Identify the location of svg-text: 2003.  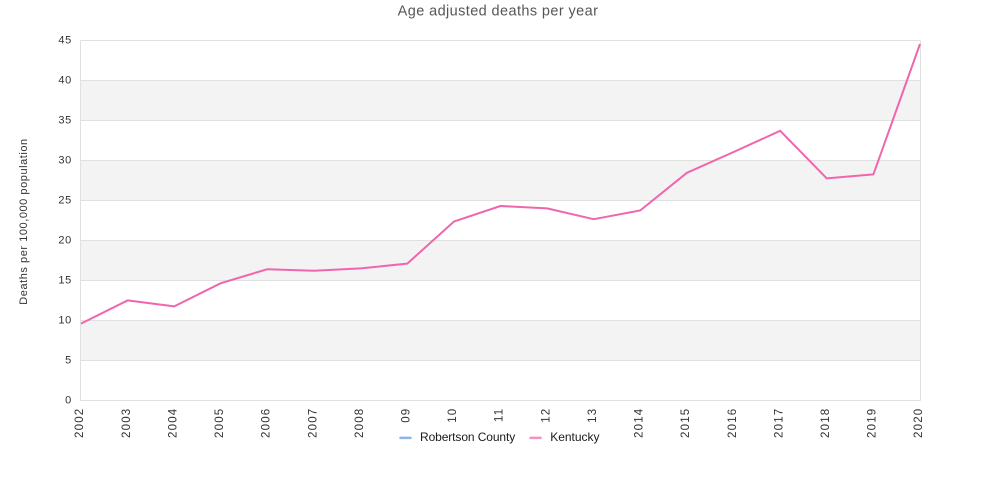
(127, 423).